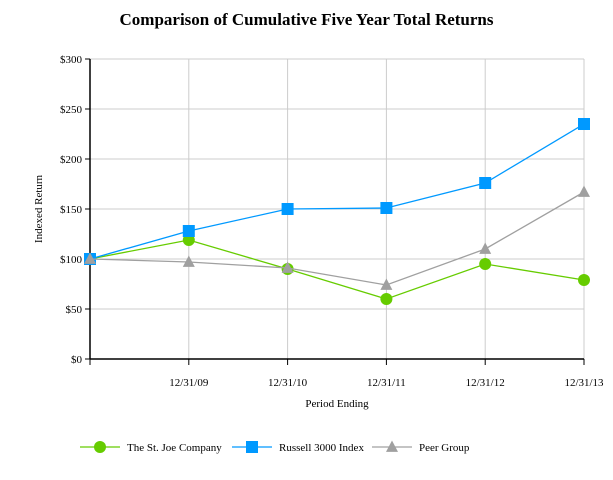 This screenshot has width=613, height=480. I want to click on y-axis-title: Indexed Return, so click(39, 208).